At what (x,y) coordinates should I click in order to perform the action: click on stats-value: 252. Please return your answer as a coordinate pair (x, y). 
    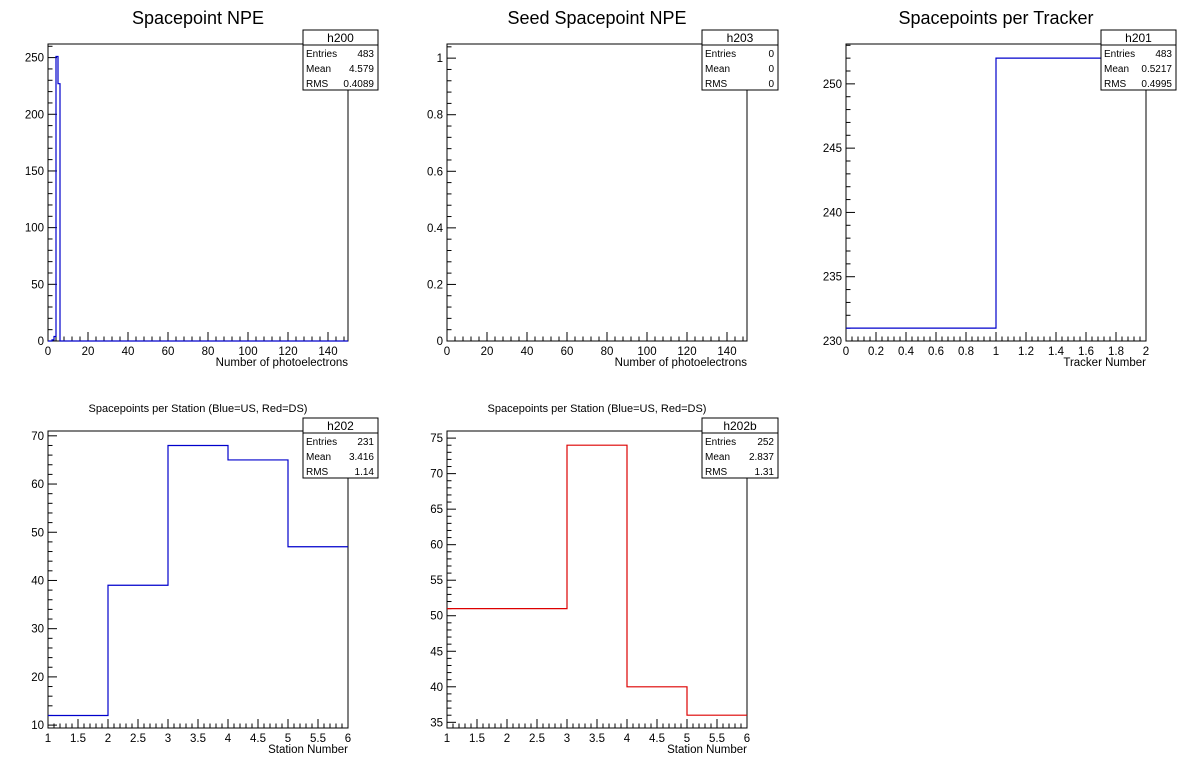
    Looking at the image, I should click on (765, 442).